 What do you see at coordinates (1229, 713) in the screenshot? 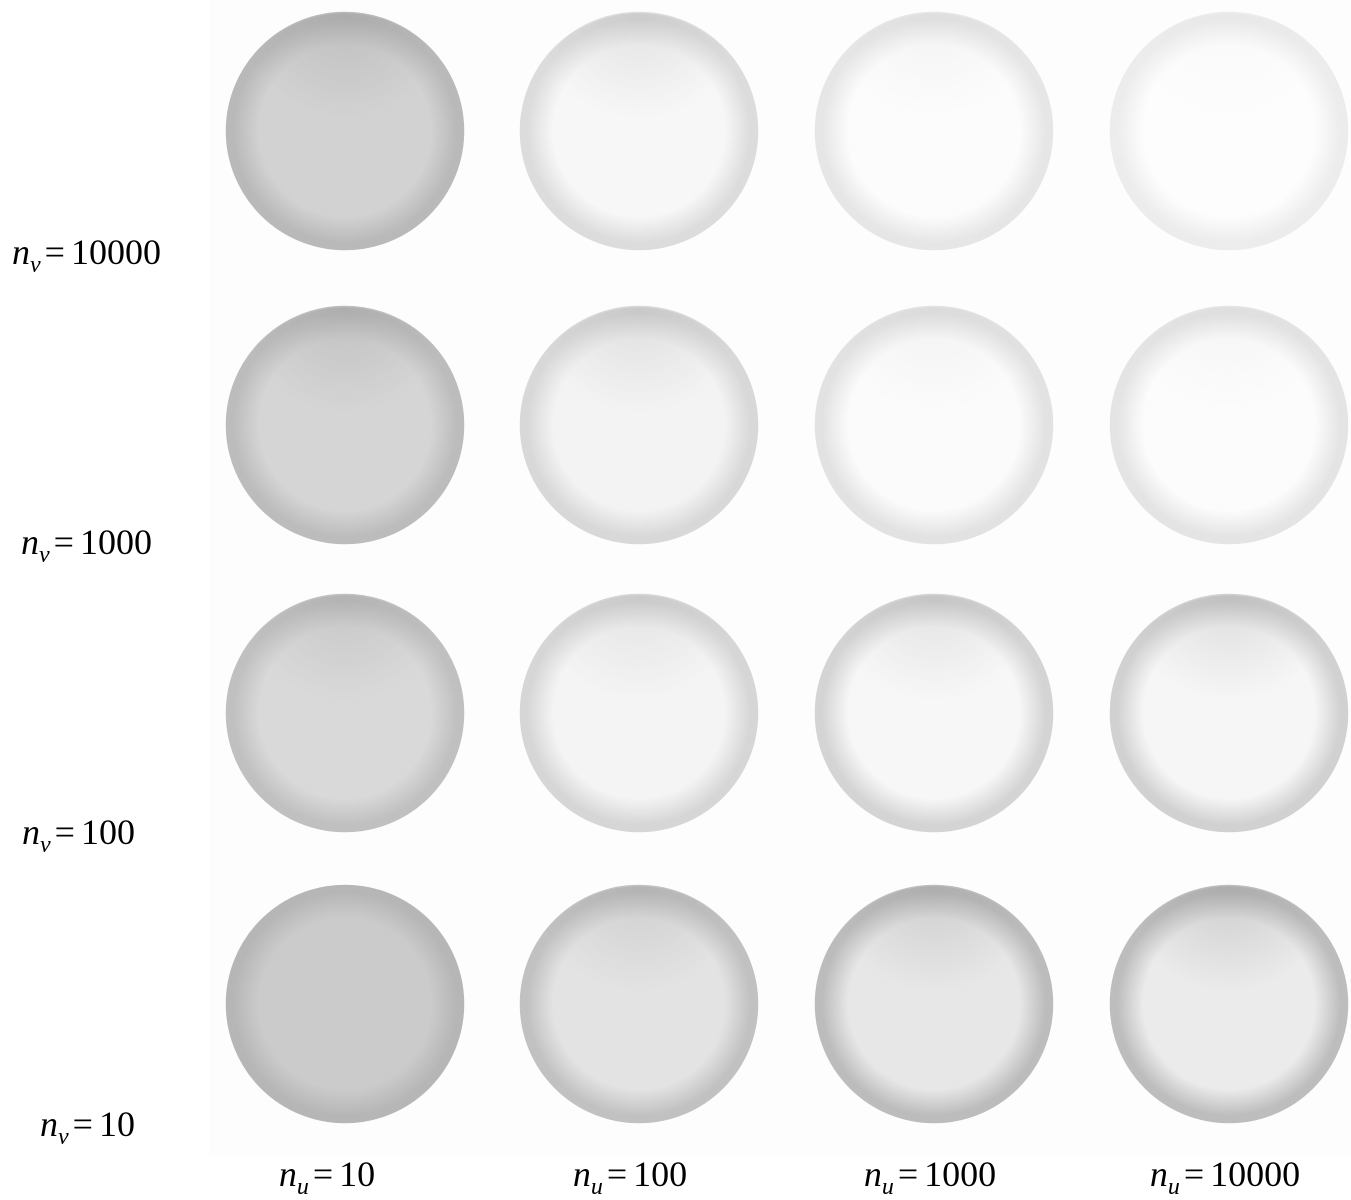
I see `sphere-r2-c3` at bounding box center [1229, 713].